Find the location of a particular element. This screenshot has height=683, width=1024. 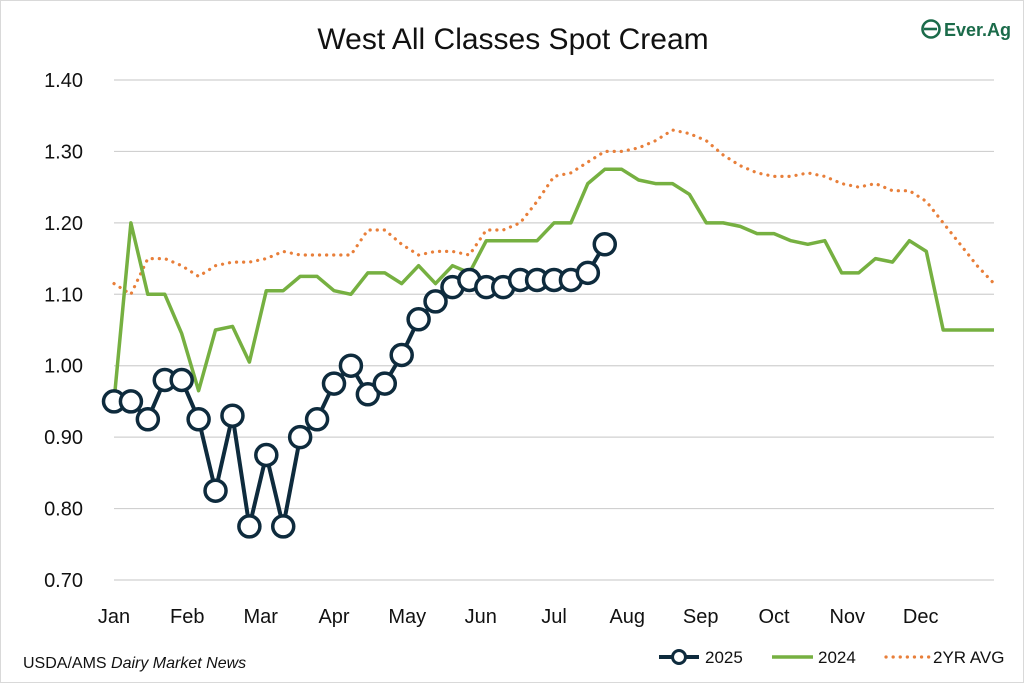

x-tick-label: Jan is located at coordinates (114, 617).